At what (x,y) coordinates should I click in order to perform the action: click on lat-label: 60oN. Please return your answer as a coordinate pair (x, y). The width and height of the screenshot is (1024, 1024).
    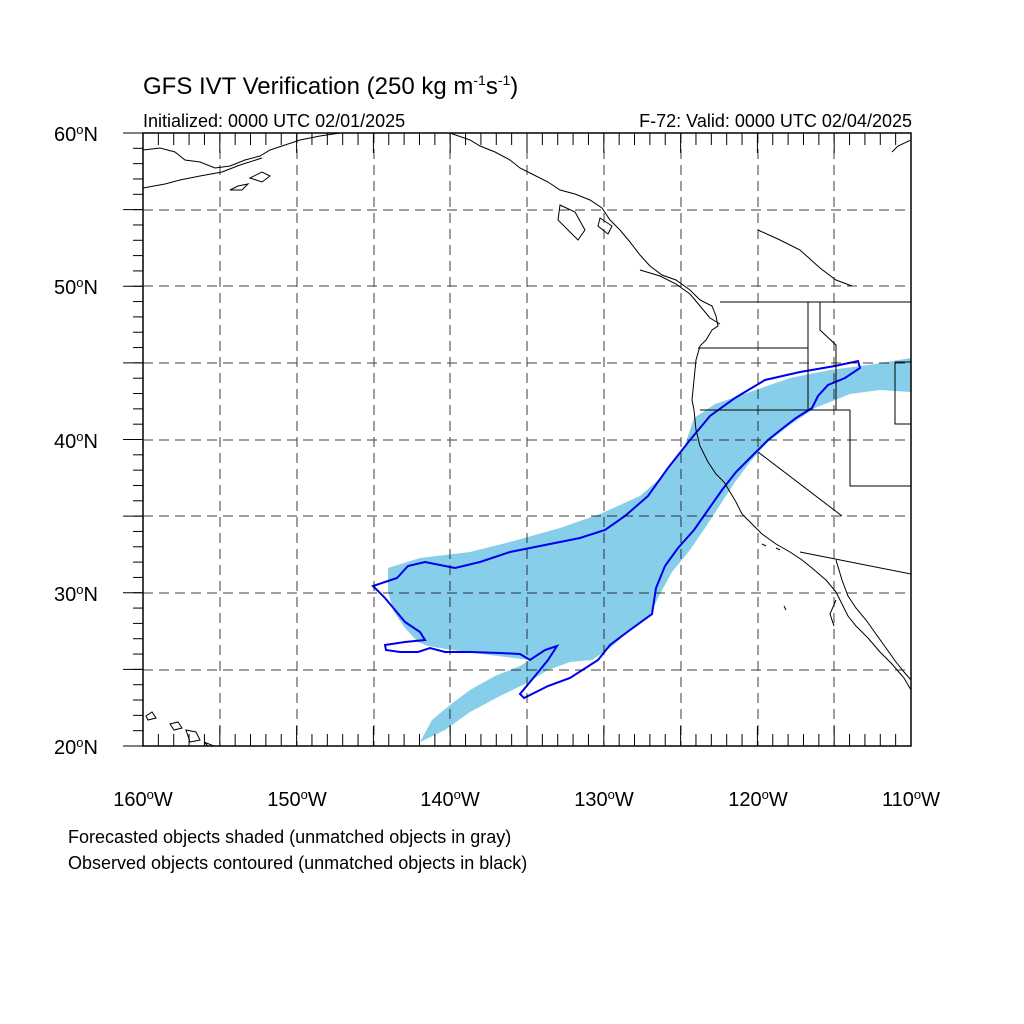
    Looking at the image, I should click on (76, 134).